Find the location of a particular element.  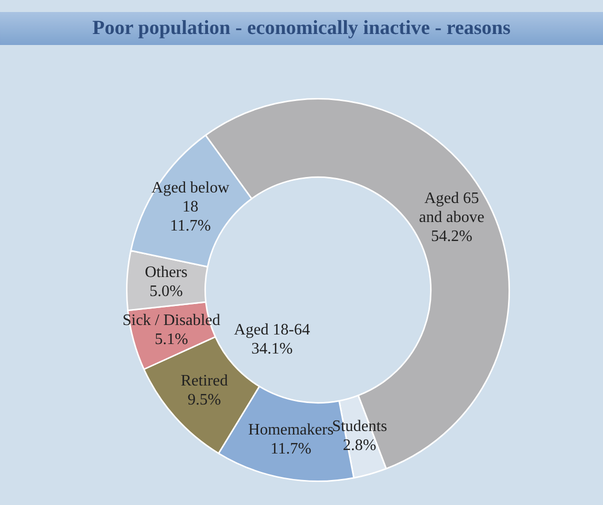

slice-label: Homemakers is located at coordinates (291, 429).